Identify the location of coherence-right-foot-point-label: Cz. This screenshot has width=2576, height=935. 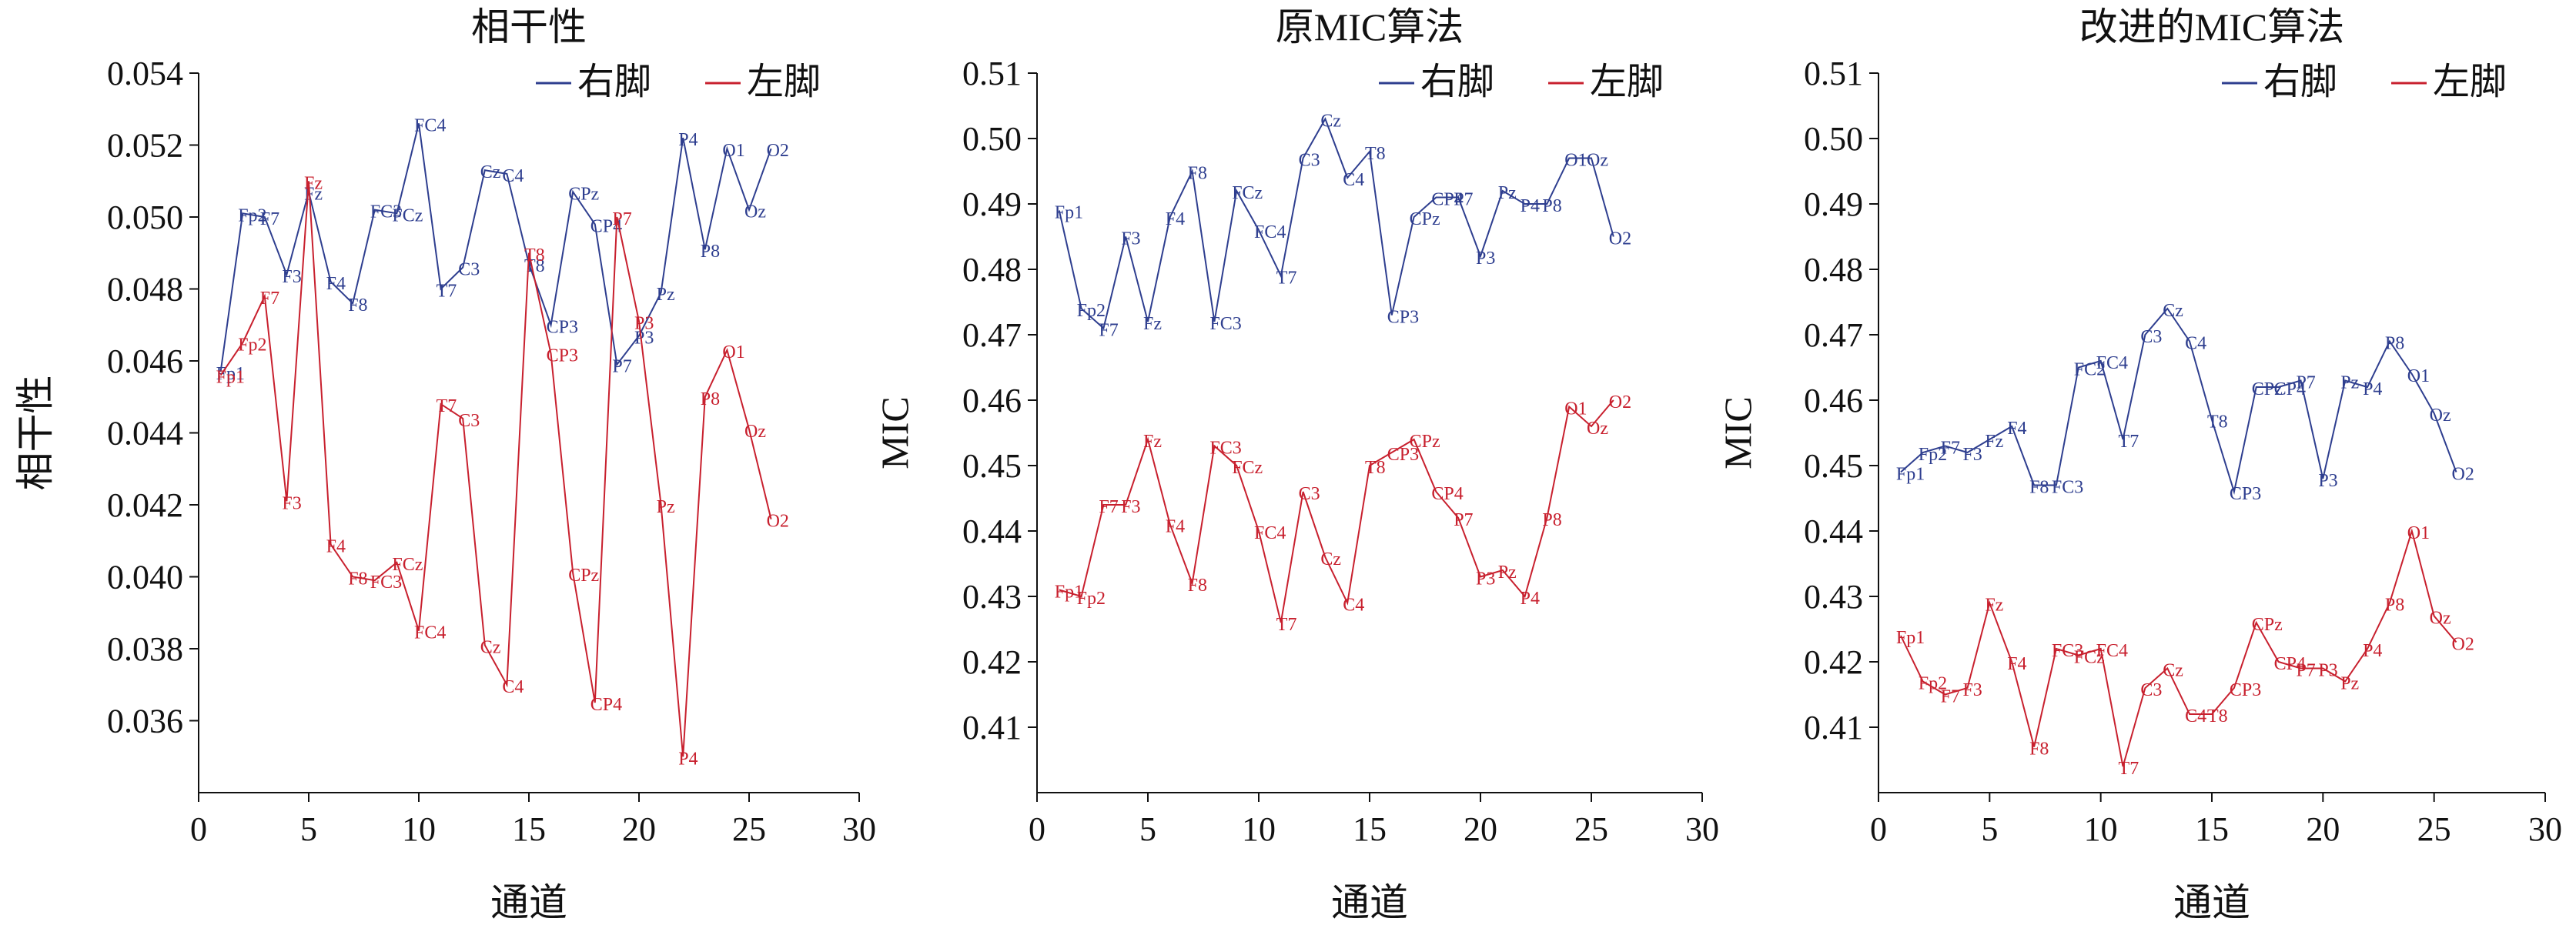
(491, 172).